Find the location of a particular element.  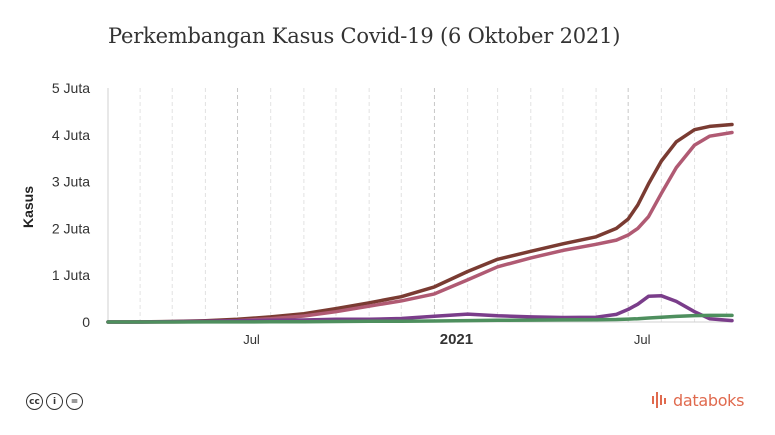

x-tick-label: 2021 is located at coordinates (456, 339).